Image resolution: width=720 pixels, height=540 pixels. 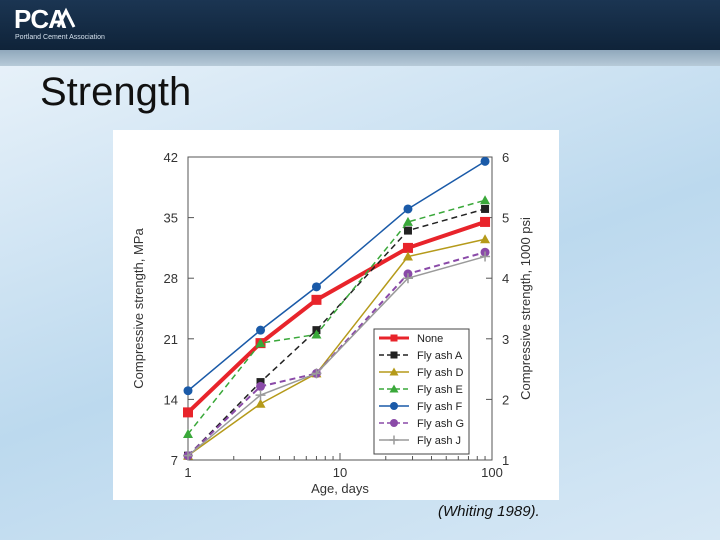 What do you see at coordinates (40, 19) in the screenshot?
I see `logo: PCA` at bounding box center [40, 19].